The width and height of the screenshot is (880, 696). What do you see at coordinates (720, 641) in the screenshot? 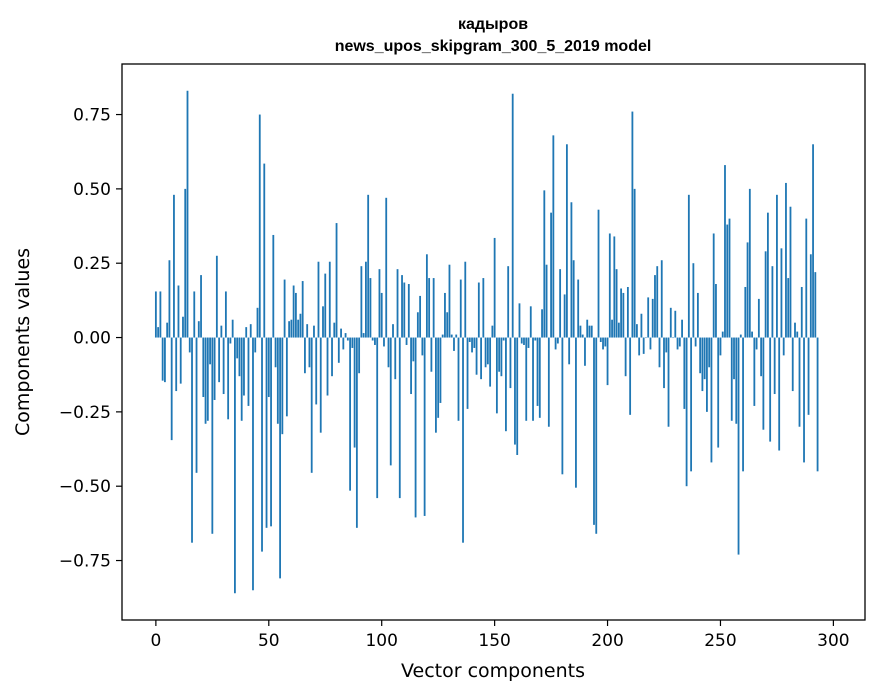
I see `x-tick-label: 250` at bounding box center [720, 641].